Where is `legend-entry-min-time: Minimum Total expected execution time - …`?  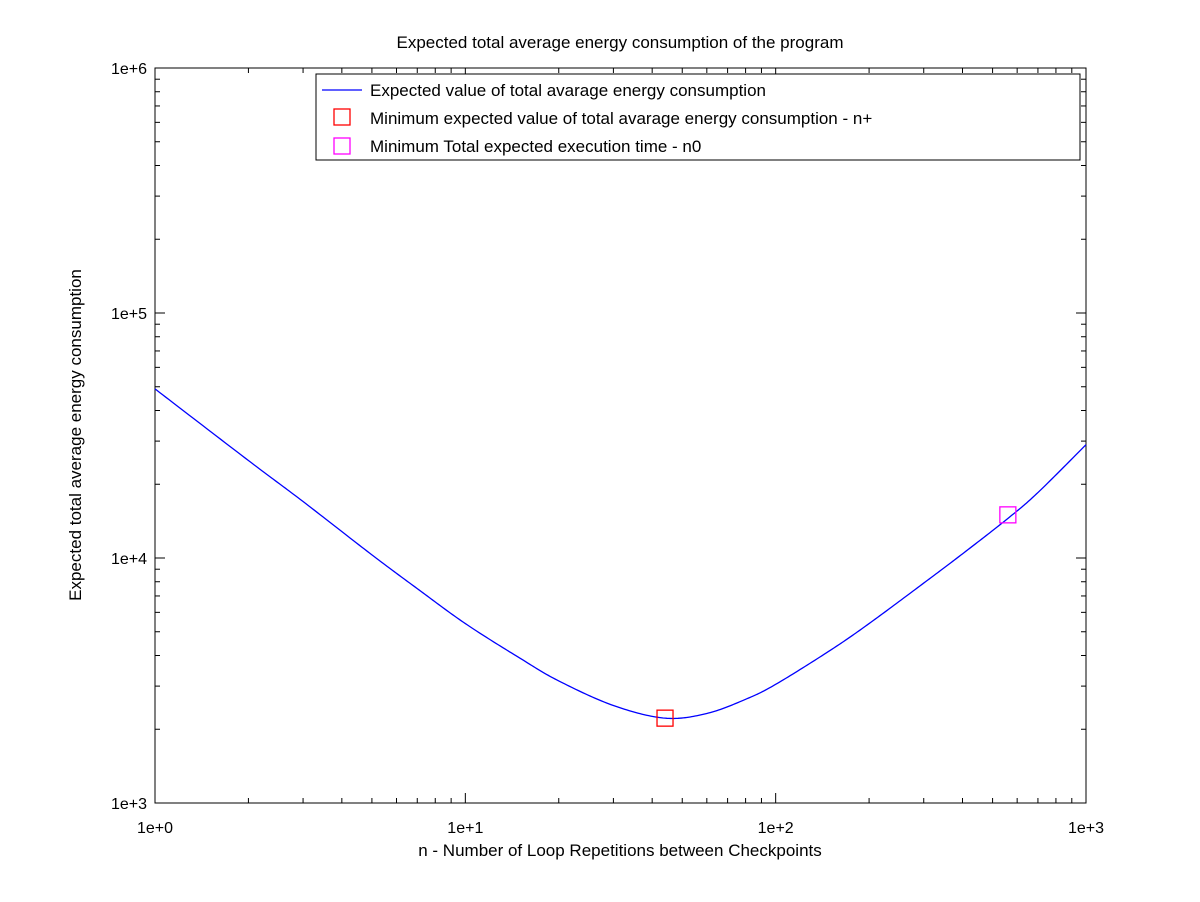 legend-entry-min-time: Minimum Total expected execution time - … is located at coordinates (535, 146).